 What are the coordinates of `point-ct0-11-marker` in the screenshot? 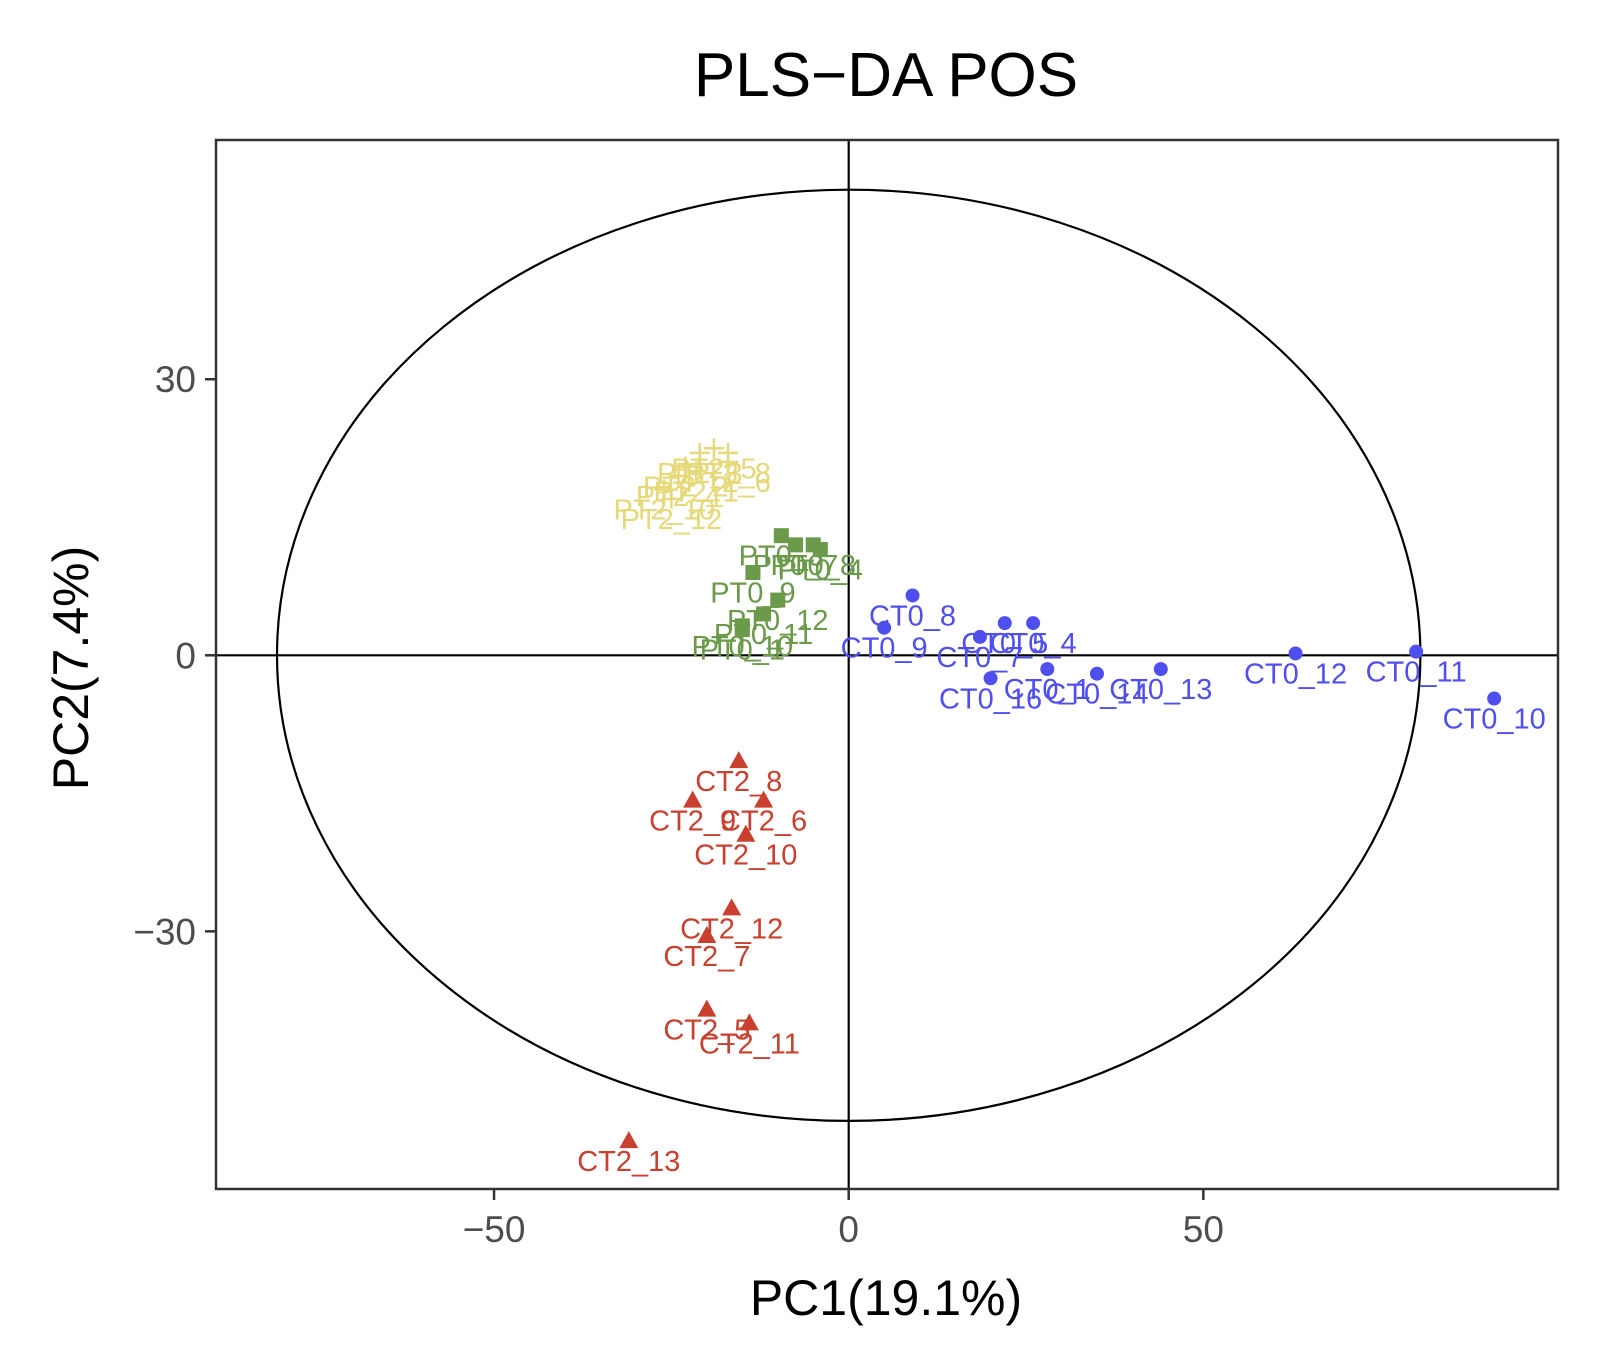 It's located at (1416, 651).